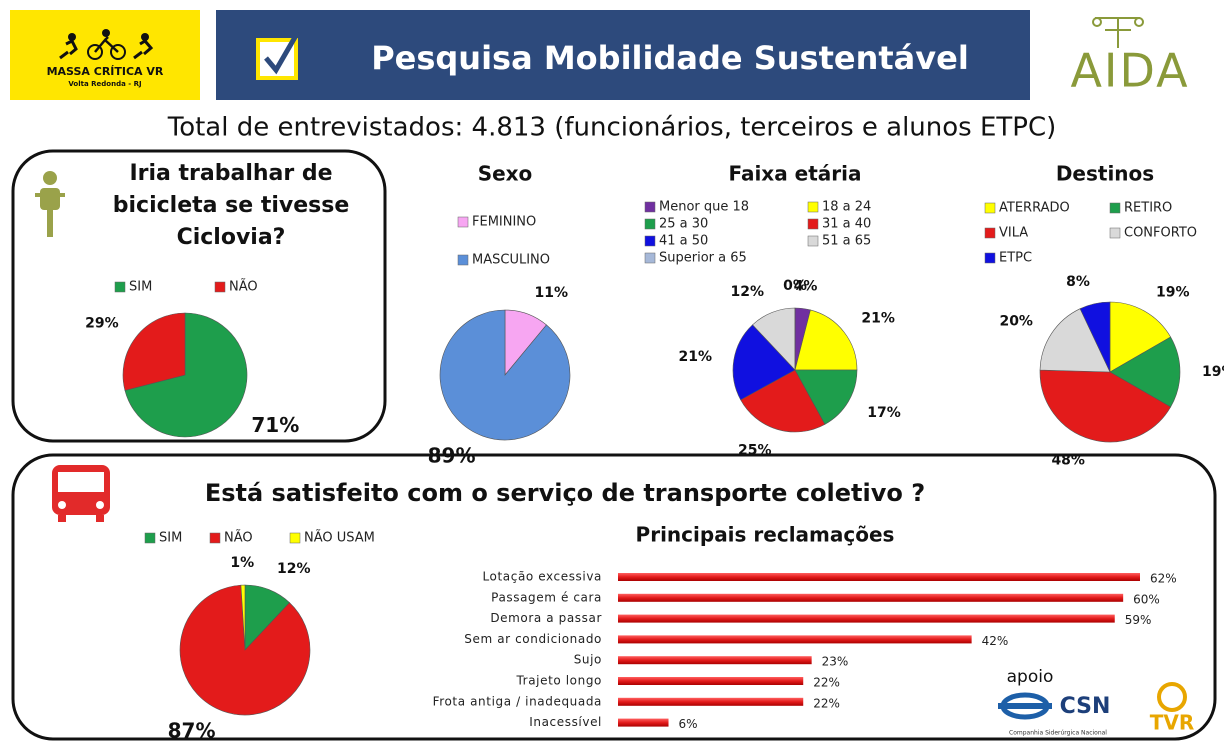 The image size is (1224, 742). What do you see at coordinates (1138, 620) in the screenshot?
I see `data-label: 59%` at bounding box center [1138, 620].